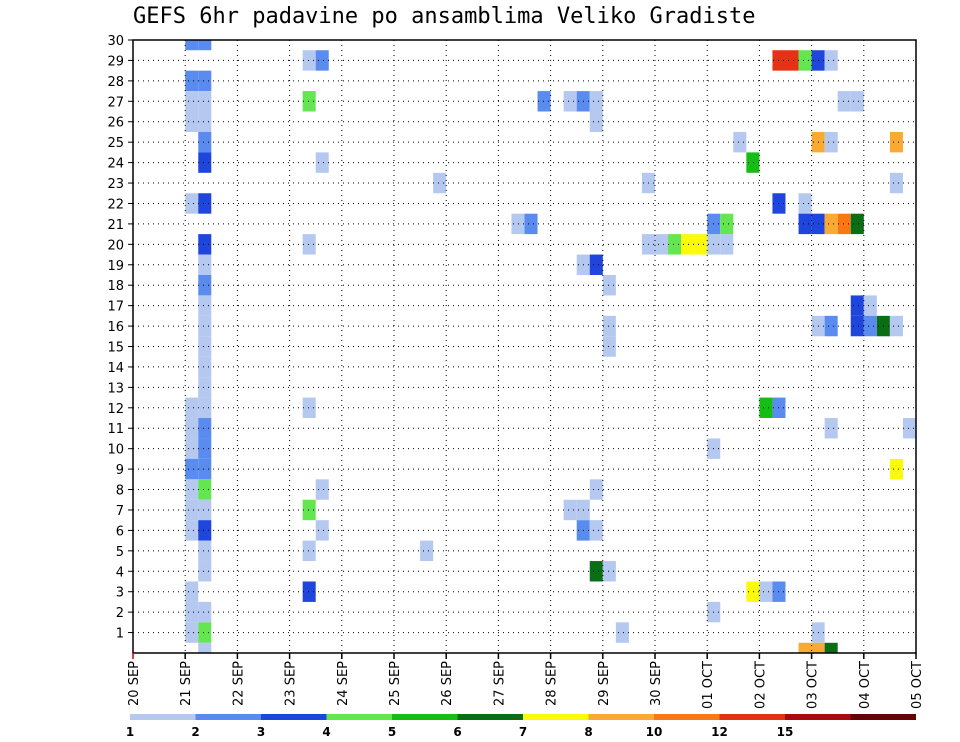  I want to click on y-tick-label: 14, so click(115, 368).